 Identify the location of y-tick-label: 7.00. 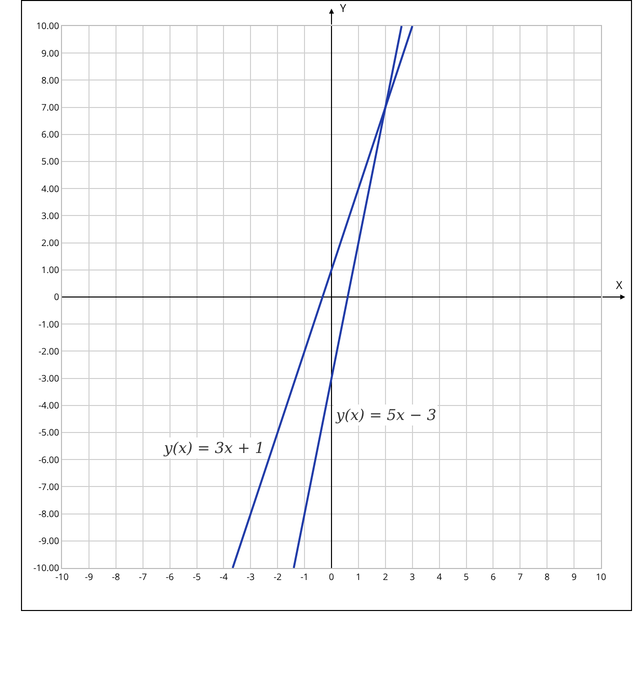
(50, 107).